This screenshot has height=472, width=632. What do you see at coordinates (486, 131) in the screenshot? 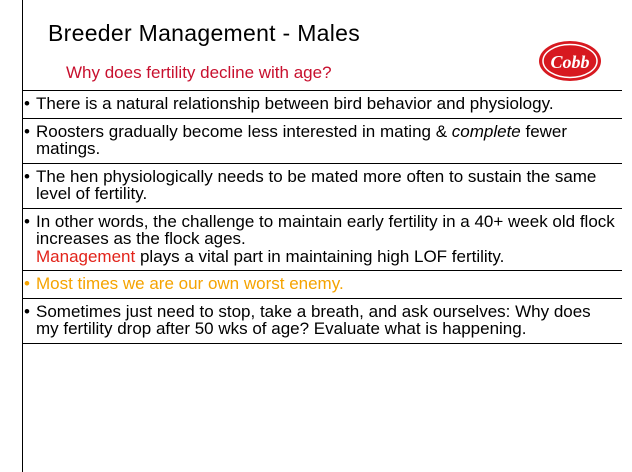
I see `bullet-emphasis: complete` at bounding box center [486, 131].